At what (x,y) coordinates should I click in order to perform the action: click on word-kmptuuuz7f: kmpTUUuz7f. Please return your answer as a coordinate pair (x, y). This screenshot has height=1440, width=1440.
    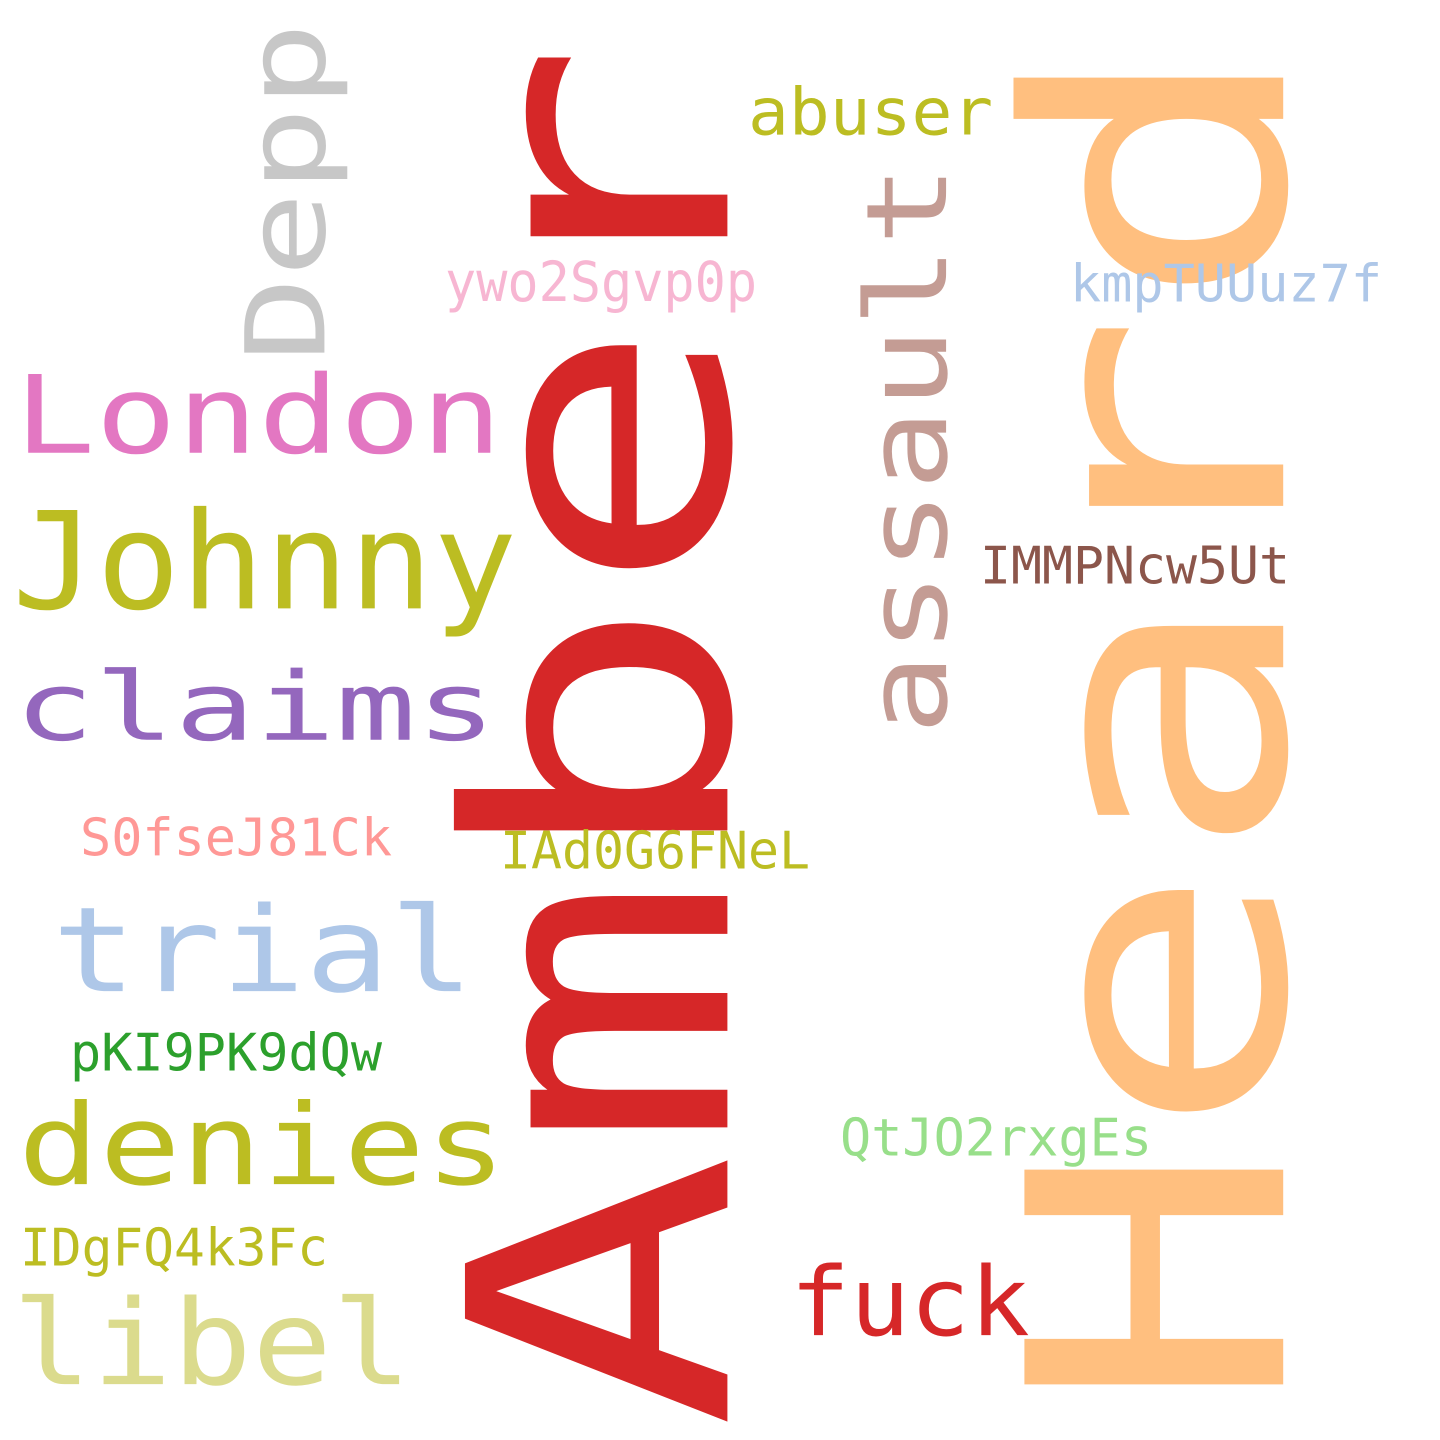
    Looking at the image, I should click on (1226, 284).